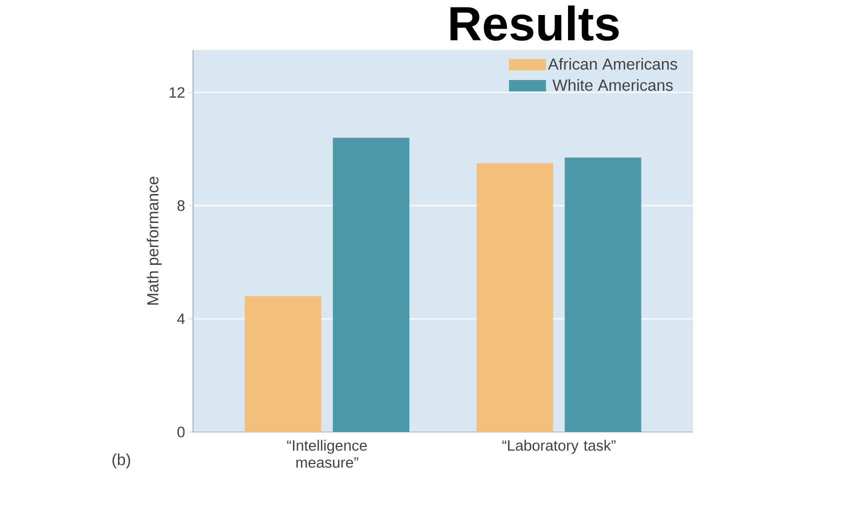 Image resolution: width=867 pixels, height=516 pixels. What do you see at coordinates (613, 64) in the screenshot?
I see `legend-label: African Americans` at bounding box center [613, 64].